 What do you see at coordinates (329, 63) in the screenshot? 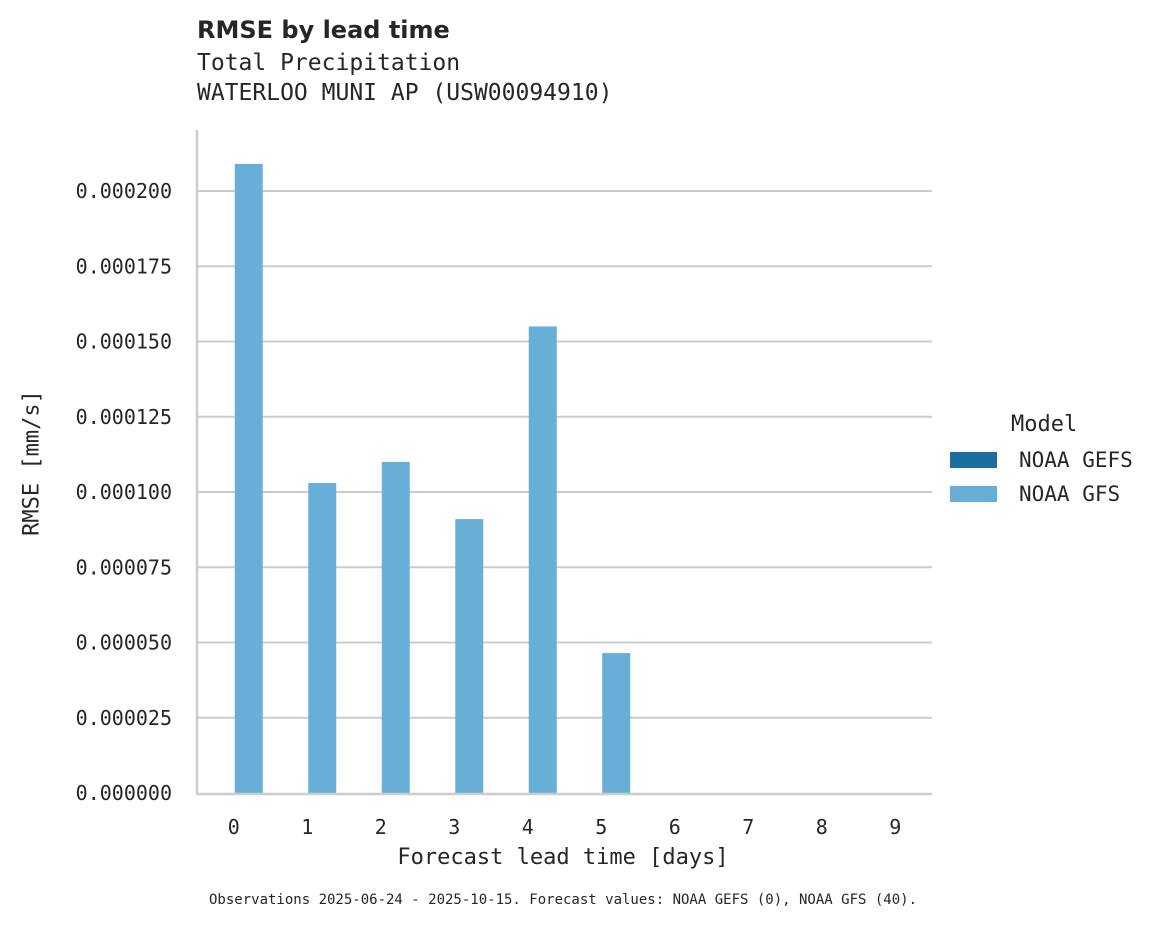
I see `chart-subtitle-variable: Total Precipitation` at bounding box center [329, 63].